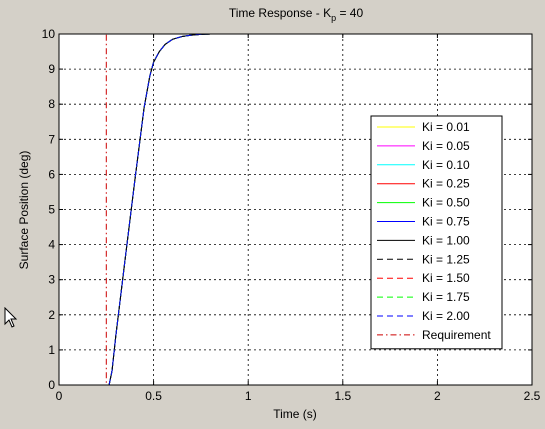 This screenshot has width=545, height=429. I want to click on chart-title-main: Time Response - K, so click(280, 13).